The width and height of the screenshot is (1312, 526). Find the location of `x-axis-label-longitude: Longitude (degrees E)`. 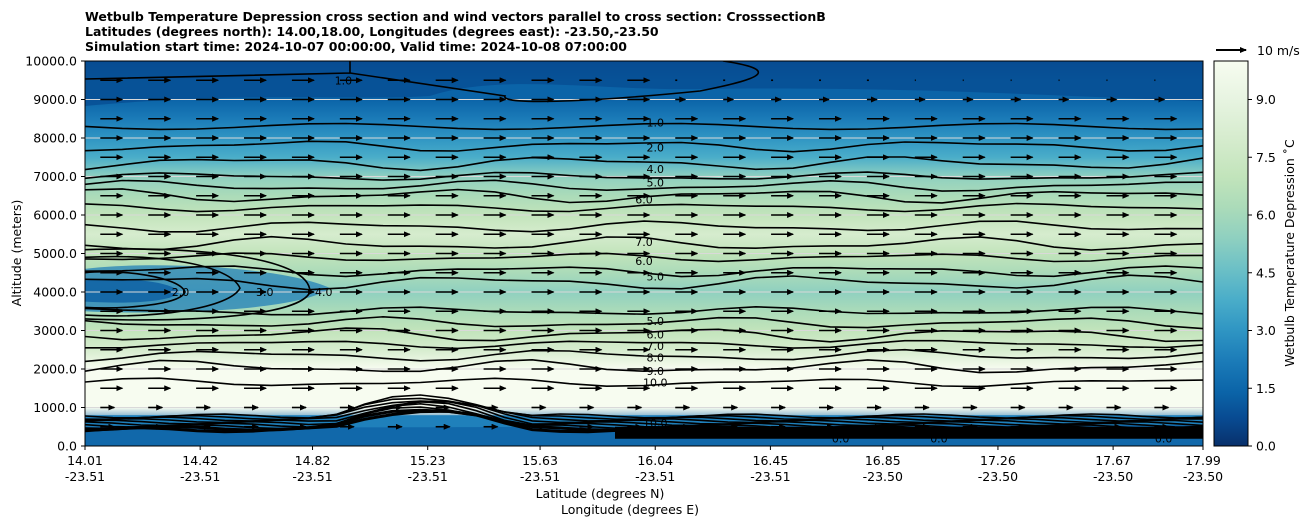

x-axis-label-longitude: Longitude (degrees E) is located at coordinates (630, 509).